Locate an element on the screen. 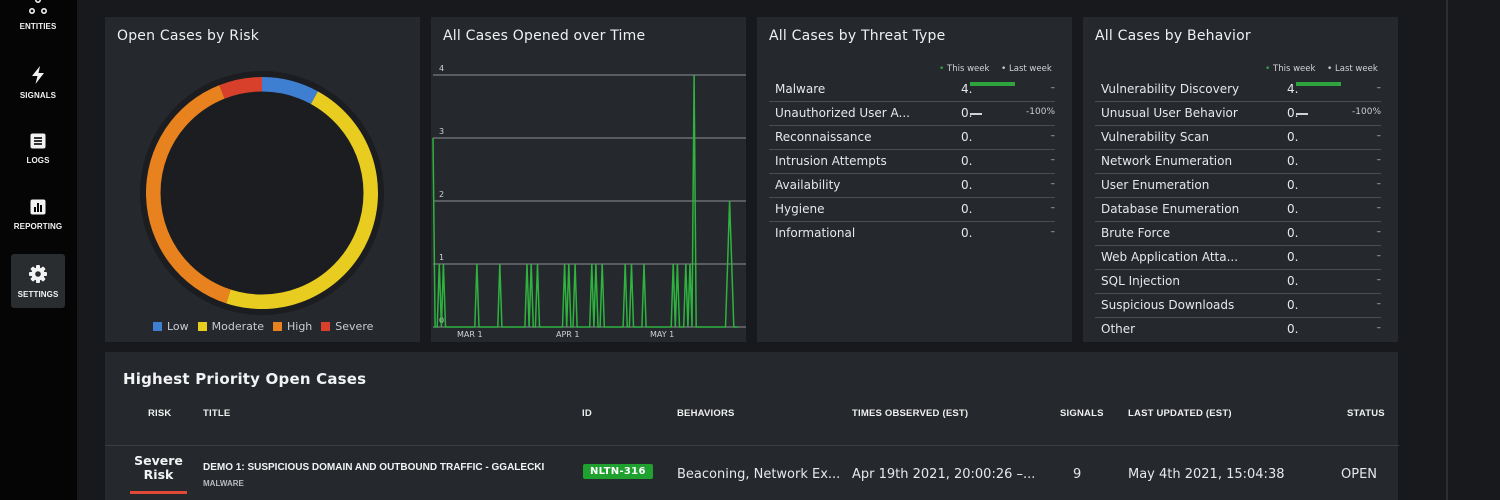 The width and height of the screenshot is (1500, 500). nav-label: REPORTING is located at coordinates (38, 226).